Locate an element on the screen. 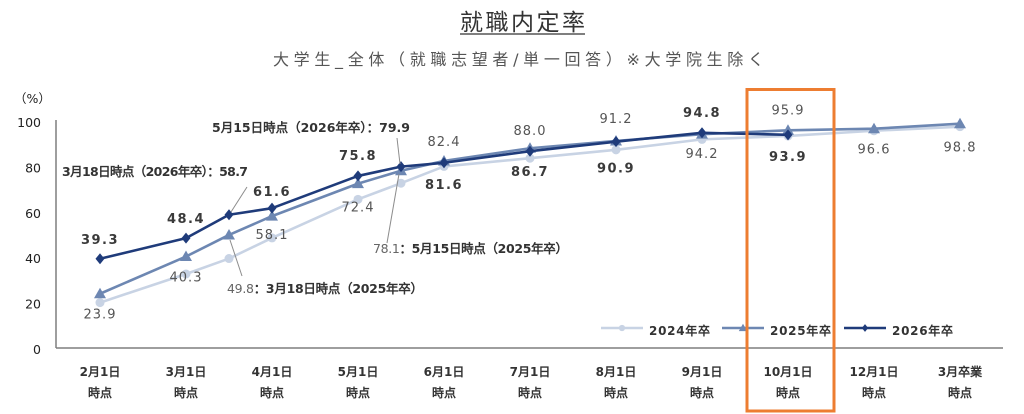  annotation-value: 49.8 is located at coordinates (240, 288).